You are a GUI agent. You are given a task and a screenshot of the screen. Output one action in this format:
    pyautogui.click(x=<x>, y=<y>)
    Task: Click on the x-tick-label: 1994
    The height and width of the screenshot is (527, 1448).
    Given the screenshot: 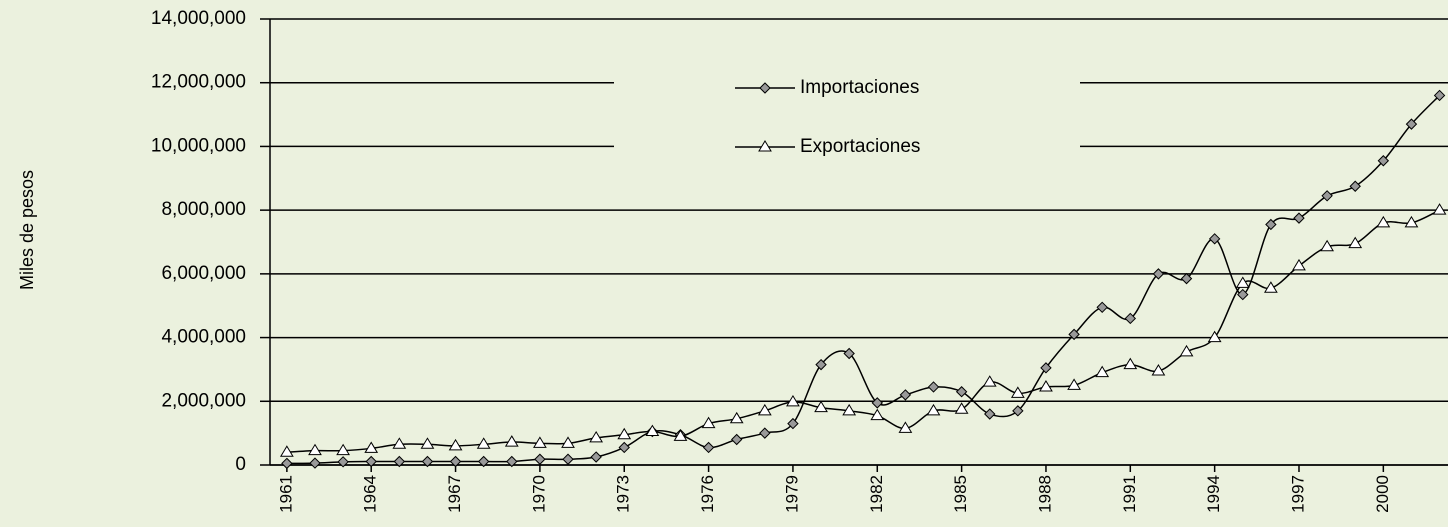 What is the action you would take?
    pyautogui.click(x=1213, y=494)
    